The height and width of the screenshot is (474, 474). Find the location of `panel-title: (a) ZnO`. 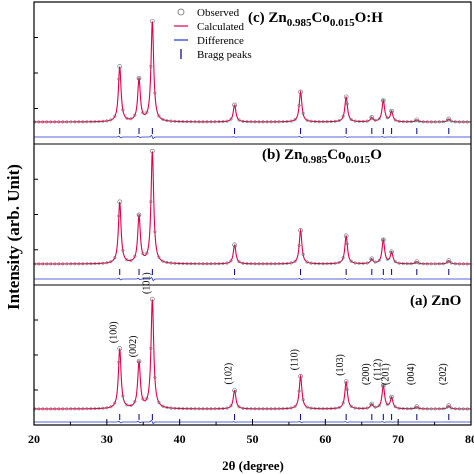

panel-title: (a) ZnO is located at coordinates (435, 301).